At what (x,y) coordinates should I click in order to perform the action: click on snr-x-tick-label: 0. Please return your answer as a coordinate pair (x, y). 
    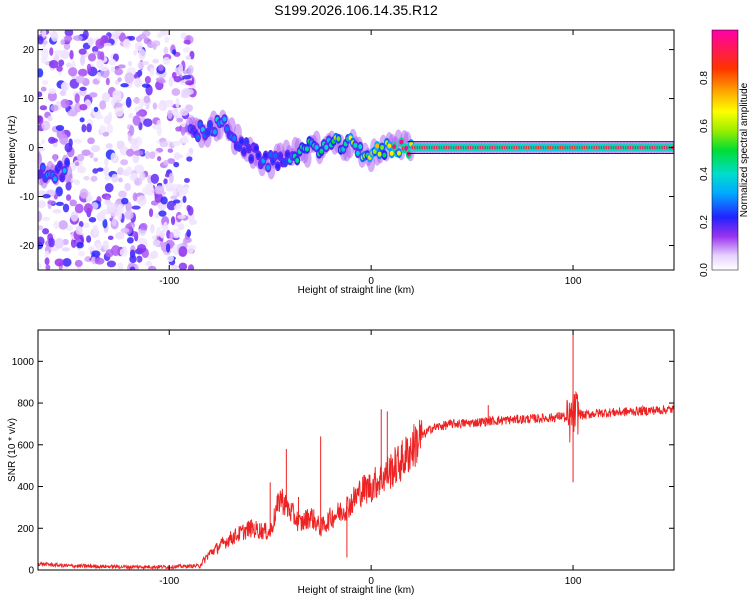
    Looking at the image, I should click on (371, 581).